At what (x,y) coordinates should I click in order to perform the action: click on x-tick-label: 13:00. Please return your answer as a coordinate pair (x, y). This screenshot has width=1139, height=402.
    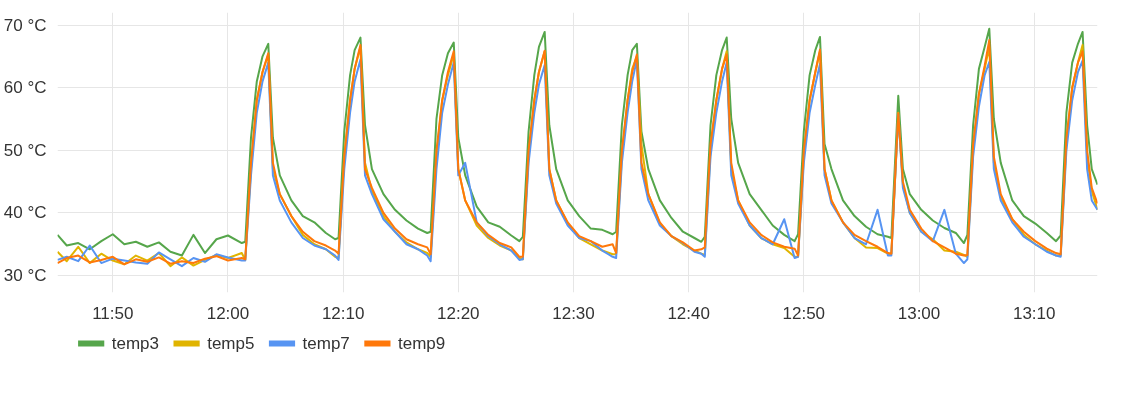
    Looking at the image, I should click on (919, 313).